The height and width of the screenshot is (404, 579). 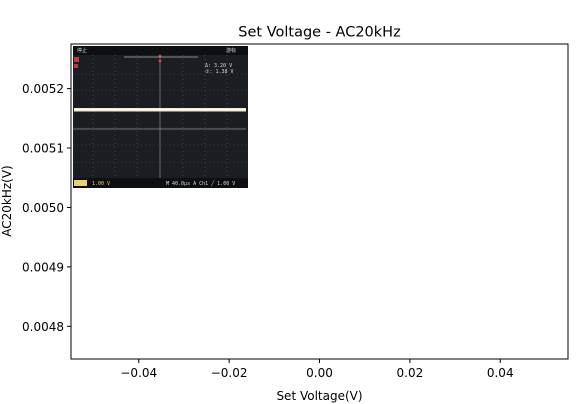 What do you see at coordinates (138, 373) in the screenshot?
I see `x-tick-label: −0.04` at bounding box center [138, 373].